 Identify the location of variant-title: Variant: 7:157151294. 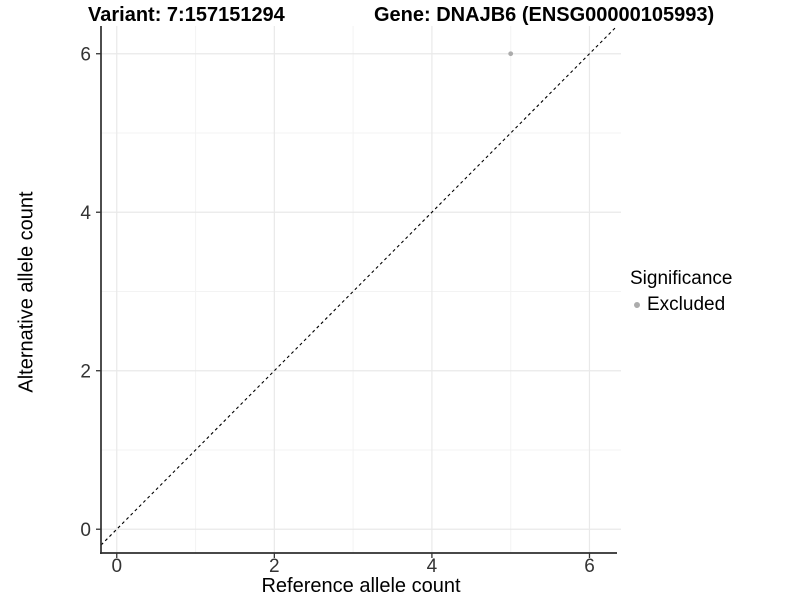
(186, 15).